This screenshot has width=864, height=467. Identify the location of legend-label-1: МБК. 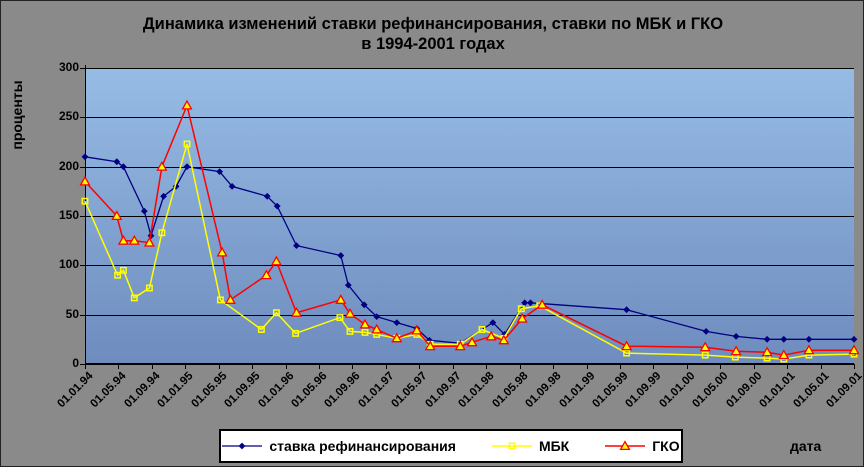
(554, 446).